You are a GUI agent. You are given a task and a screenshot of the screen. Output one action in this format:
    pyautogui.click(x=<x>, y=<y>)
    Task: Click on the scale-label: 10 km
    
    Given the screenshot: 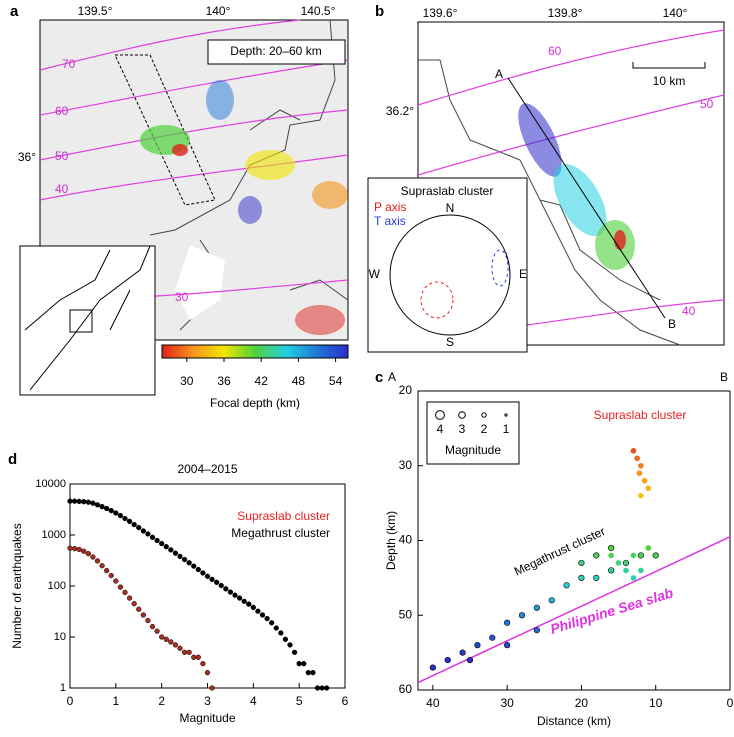 What is the action you would take?
    pyautogui.click(x=669, y=81)
    